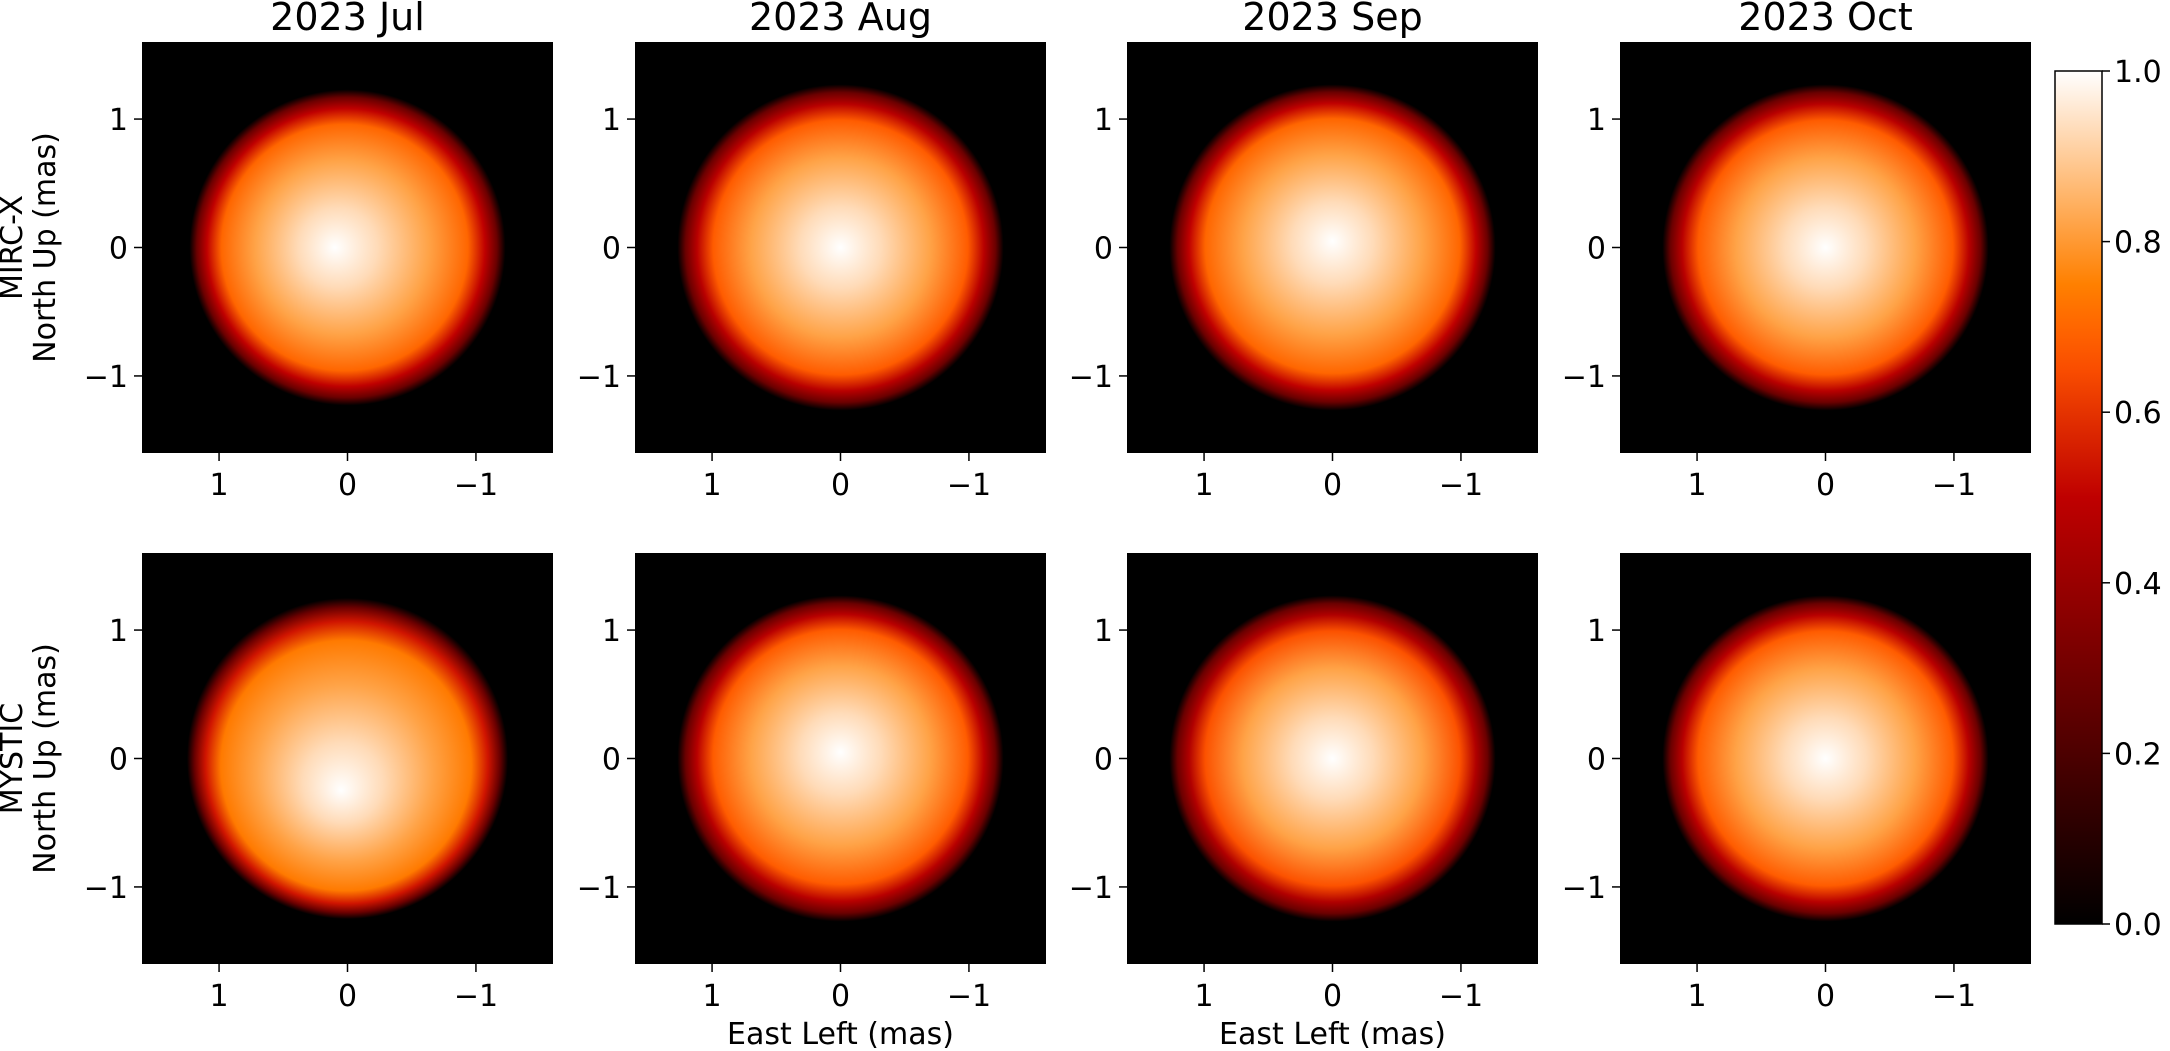 Image resolution: width=2170 pixels, height=1051 pixels. Describe the element at coordinates (15, 758) in the screenshot. I see `row-instrument-label: MYSTIC` at that location.